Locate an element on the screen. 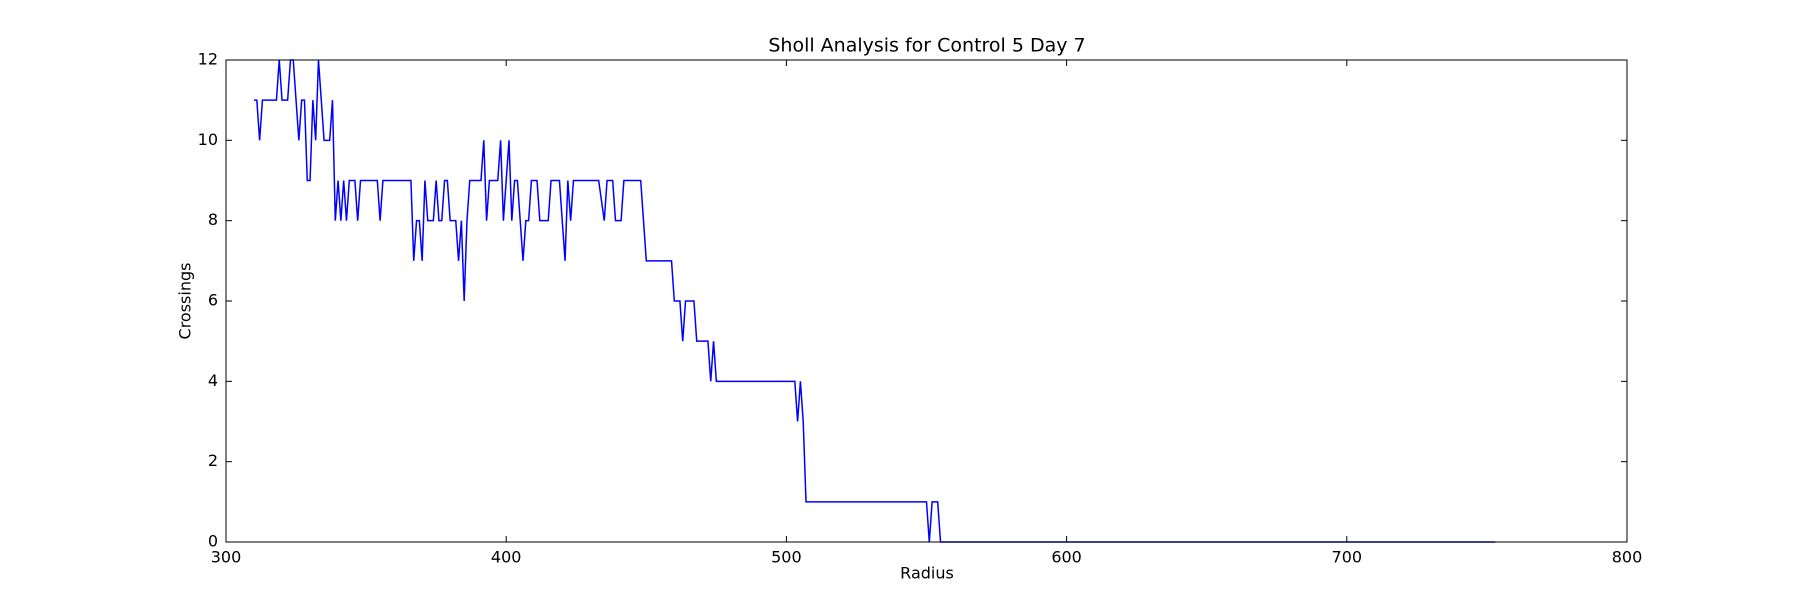  chart-title: Sholl Analysis for Control 5 Day 7 is located at coordinates (926, 46).